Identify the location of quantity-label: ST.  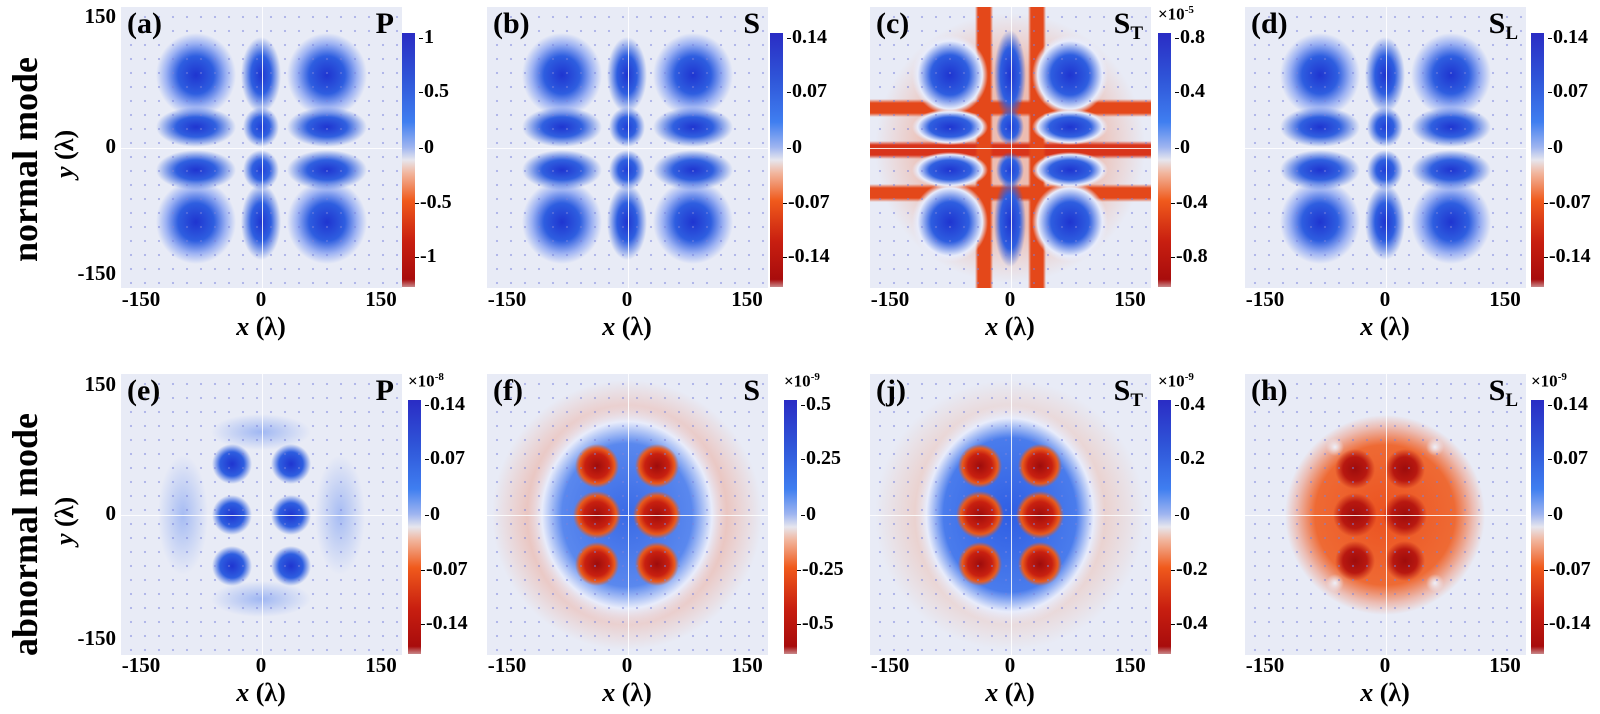
(1128, 25).